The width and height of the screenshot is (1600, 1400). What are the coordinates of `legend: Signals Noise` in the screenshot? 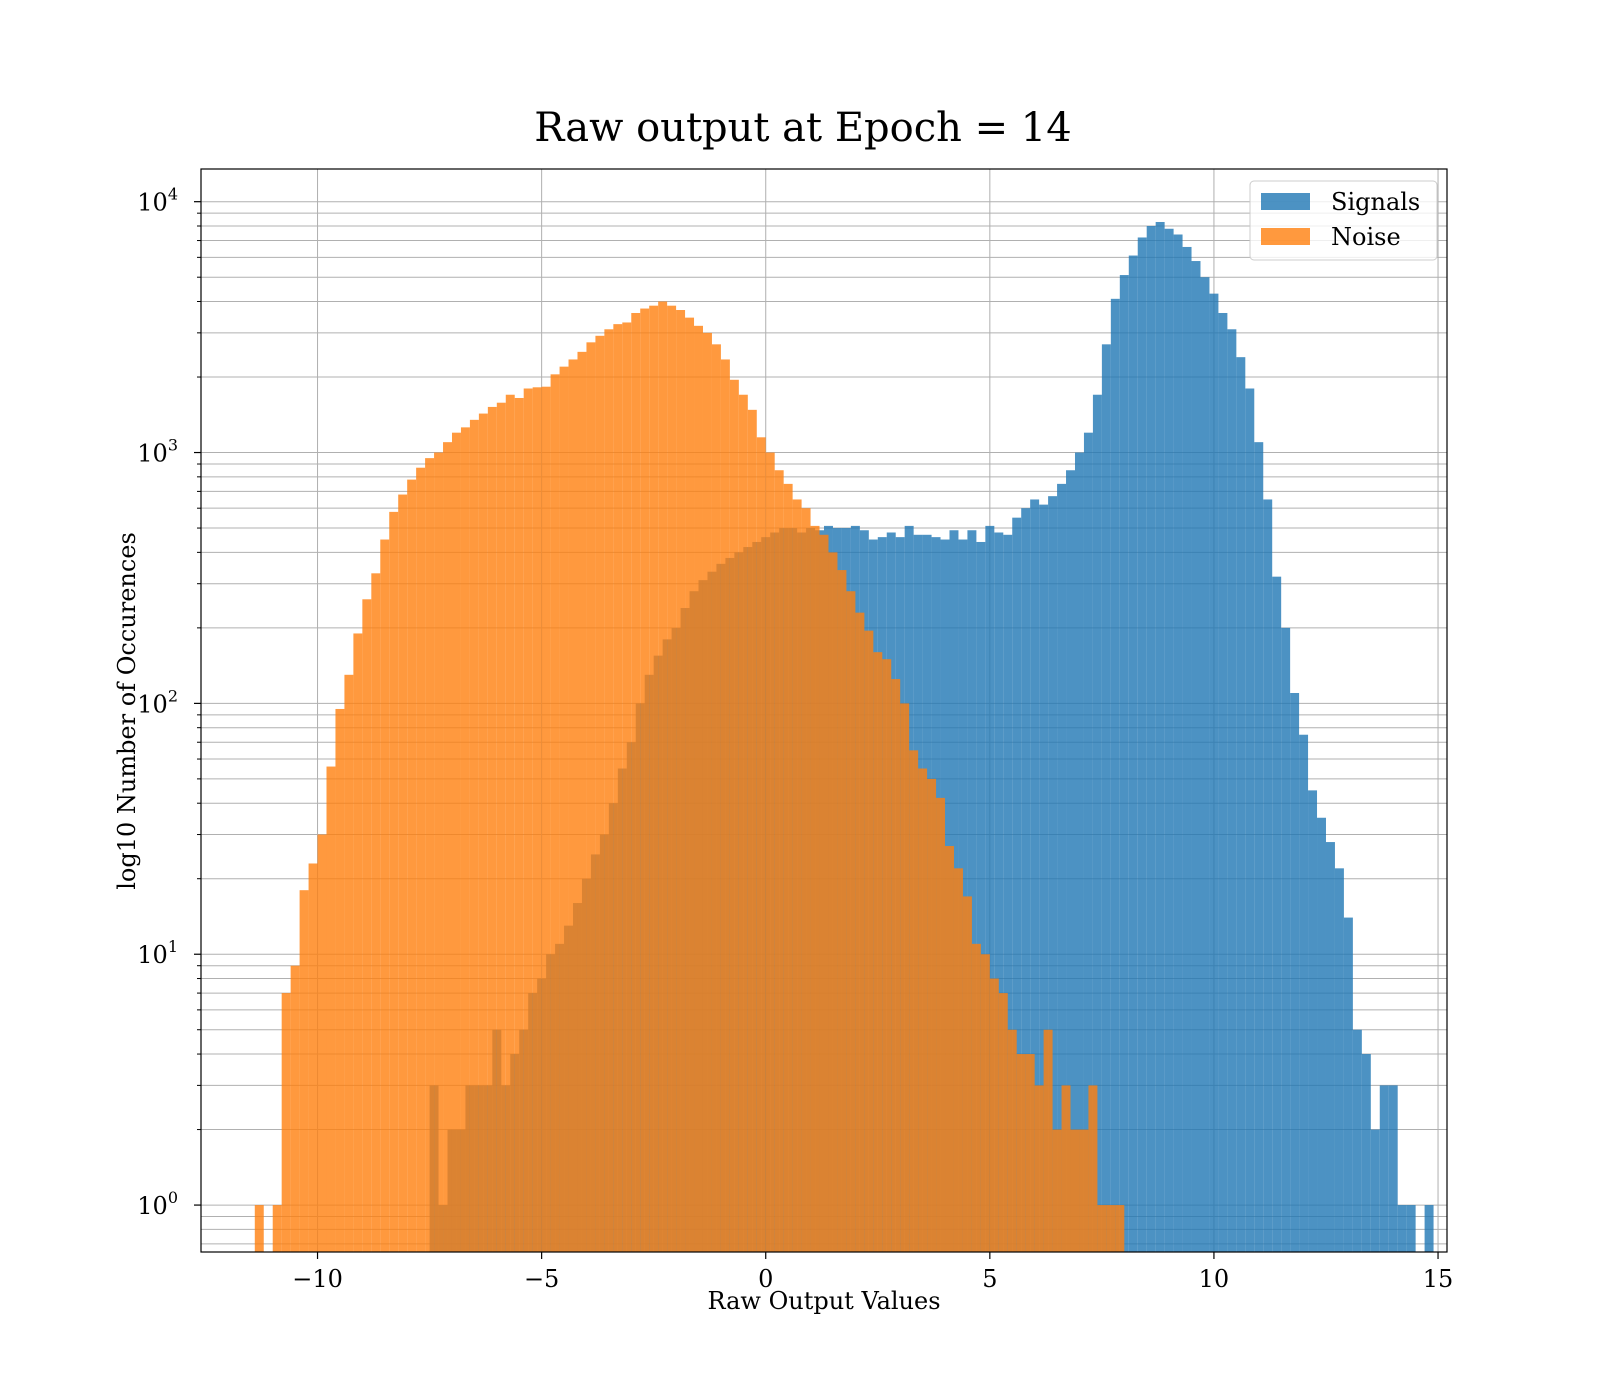 It's located at (1343, 220).